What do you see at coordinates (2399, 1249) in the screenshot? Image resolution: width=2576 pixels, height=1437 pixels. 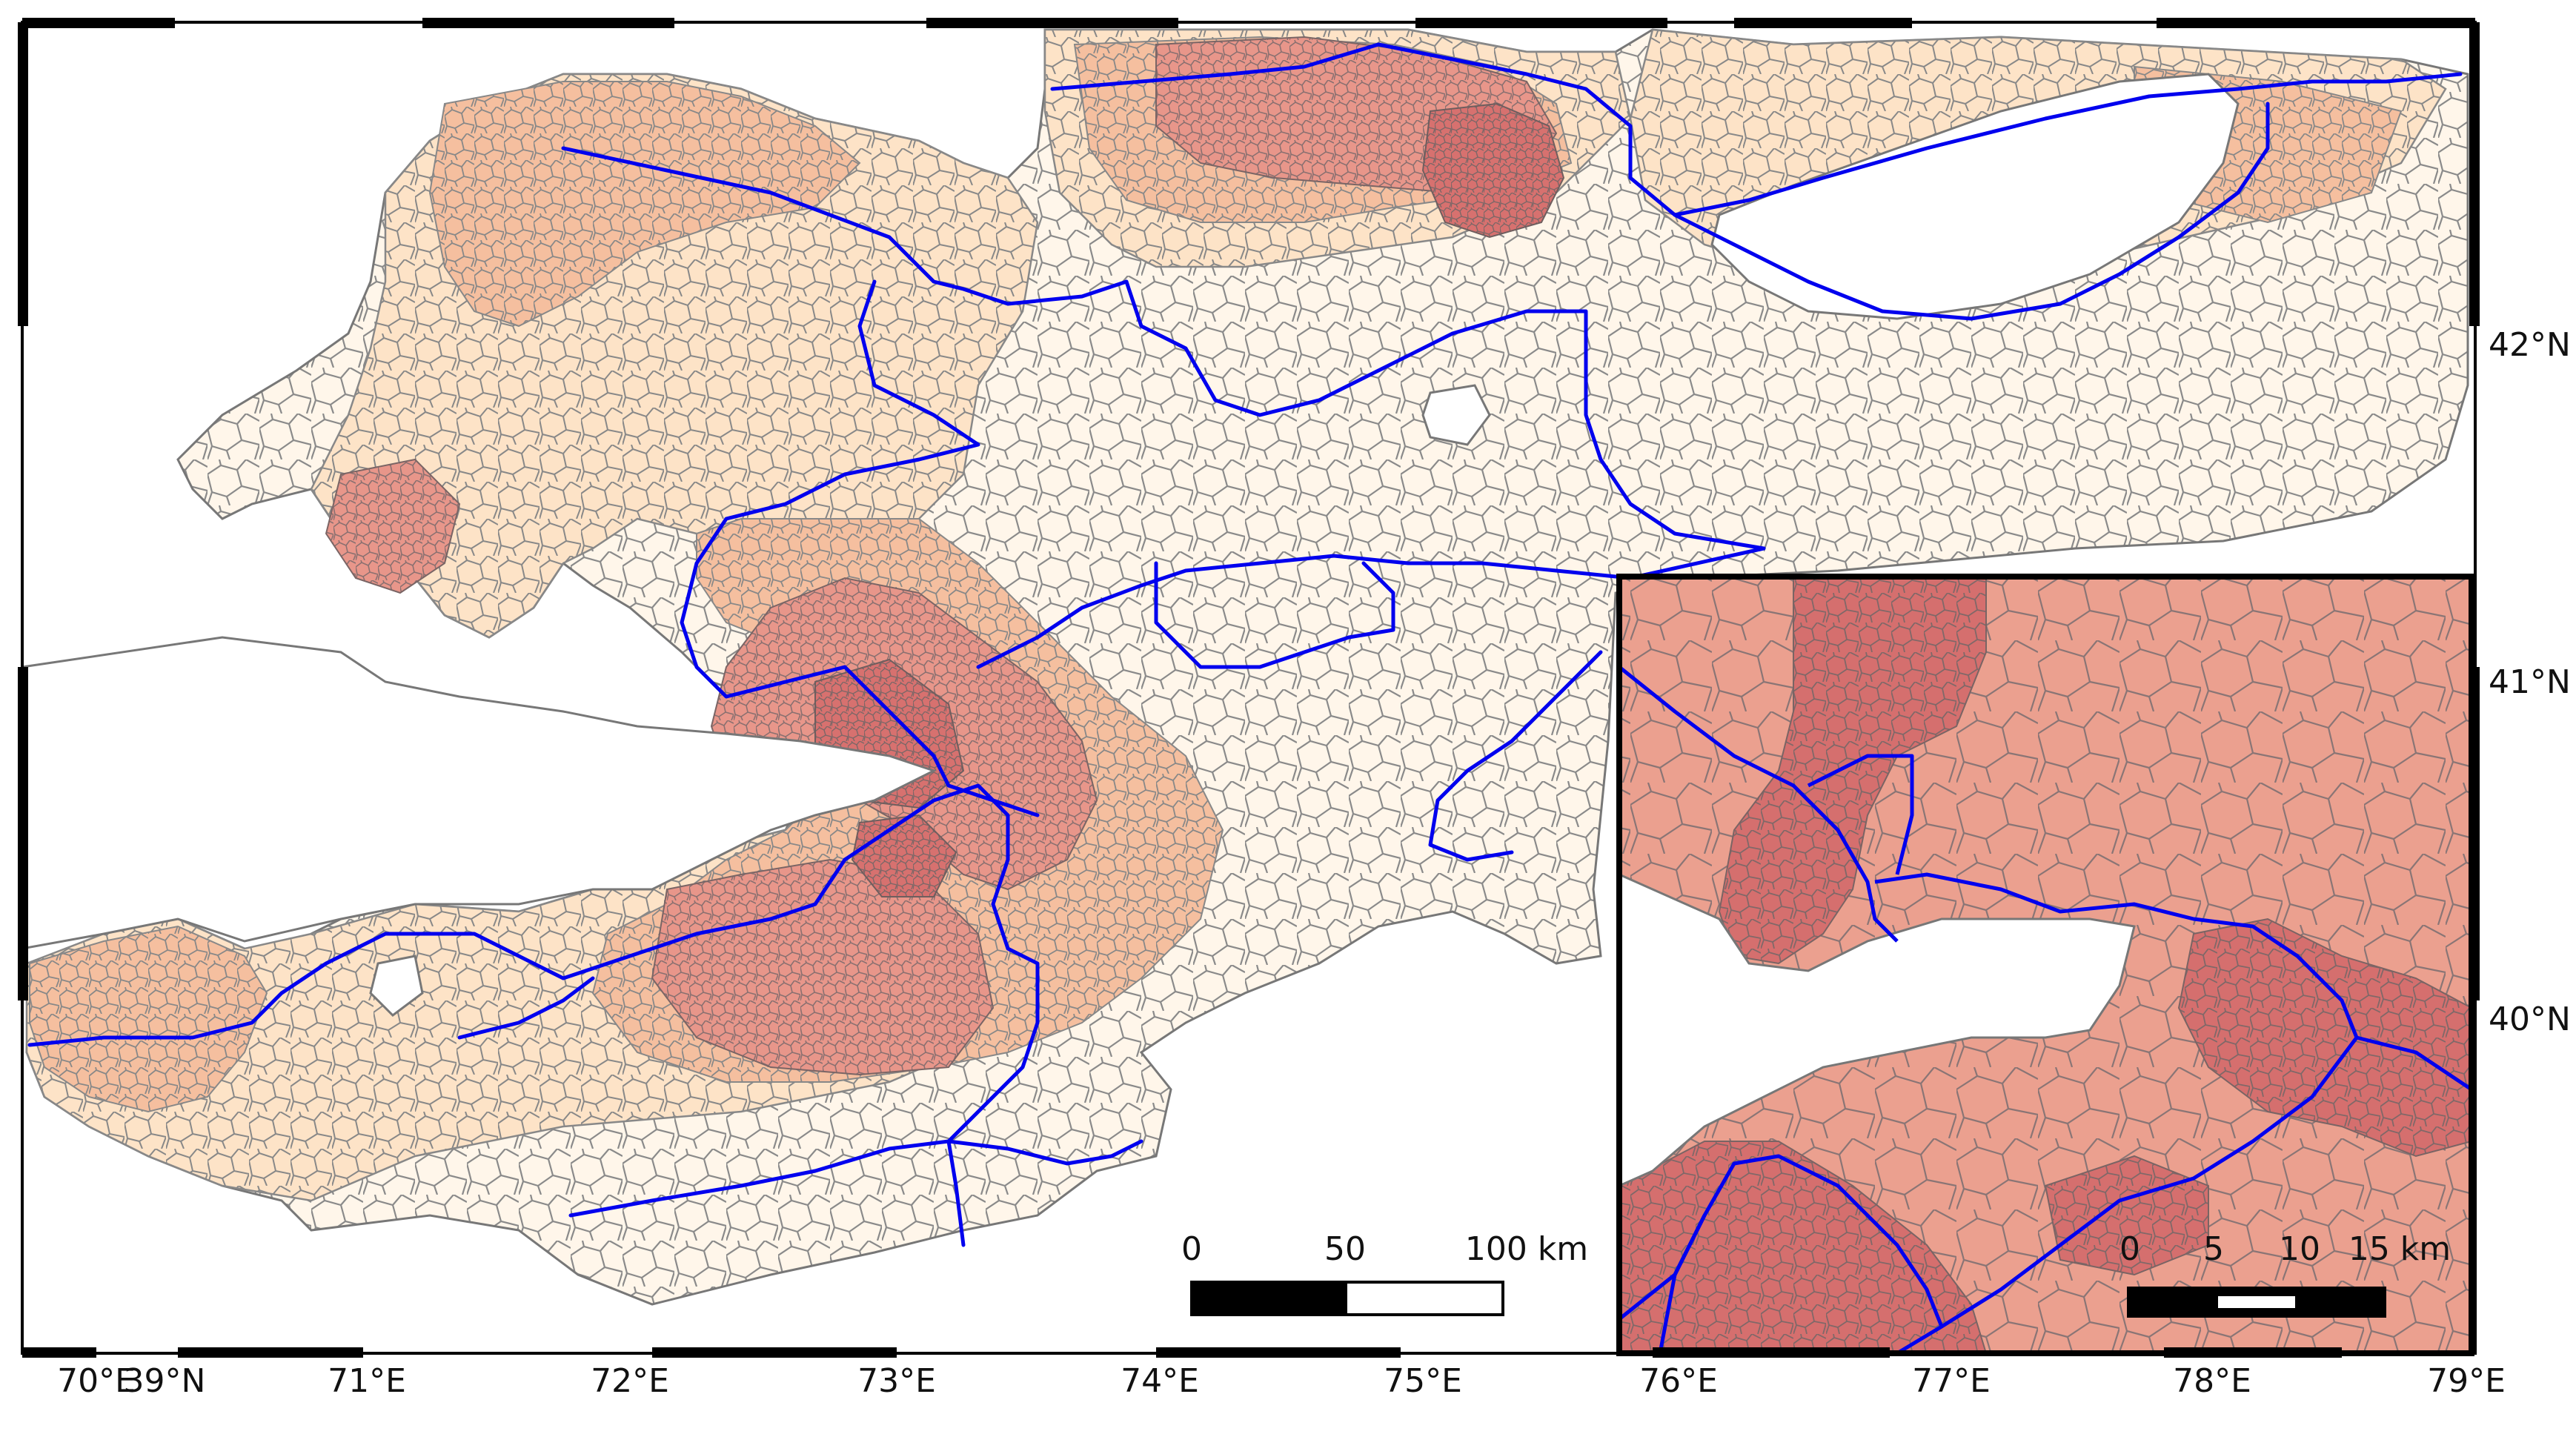 I see `inset-scale-label-15: 15 km` at bounding box center [2399, 1249].